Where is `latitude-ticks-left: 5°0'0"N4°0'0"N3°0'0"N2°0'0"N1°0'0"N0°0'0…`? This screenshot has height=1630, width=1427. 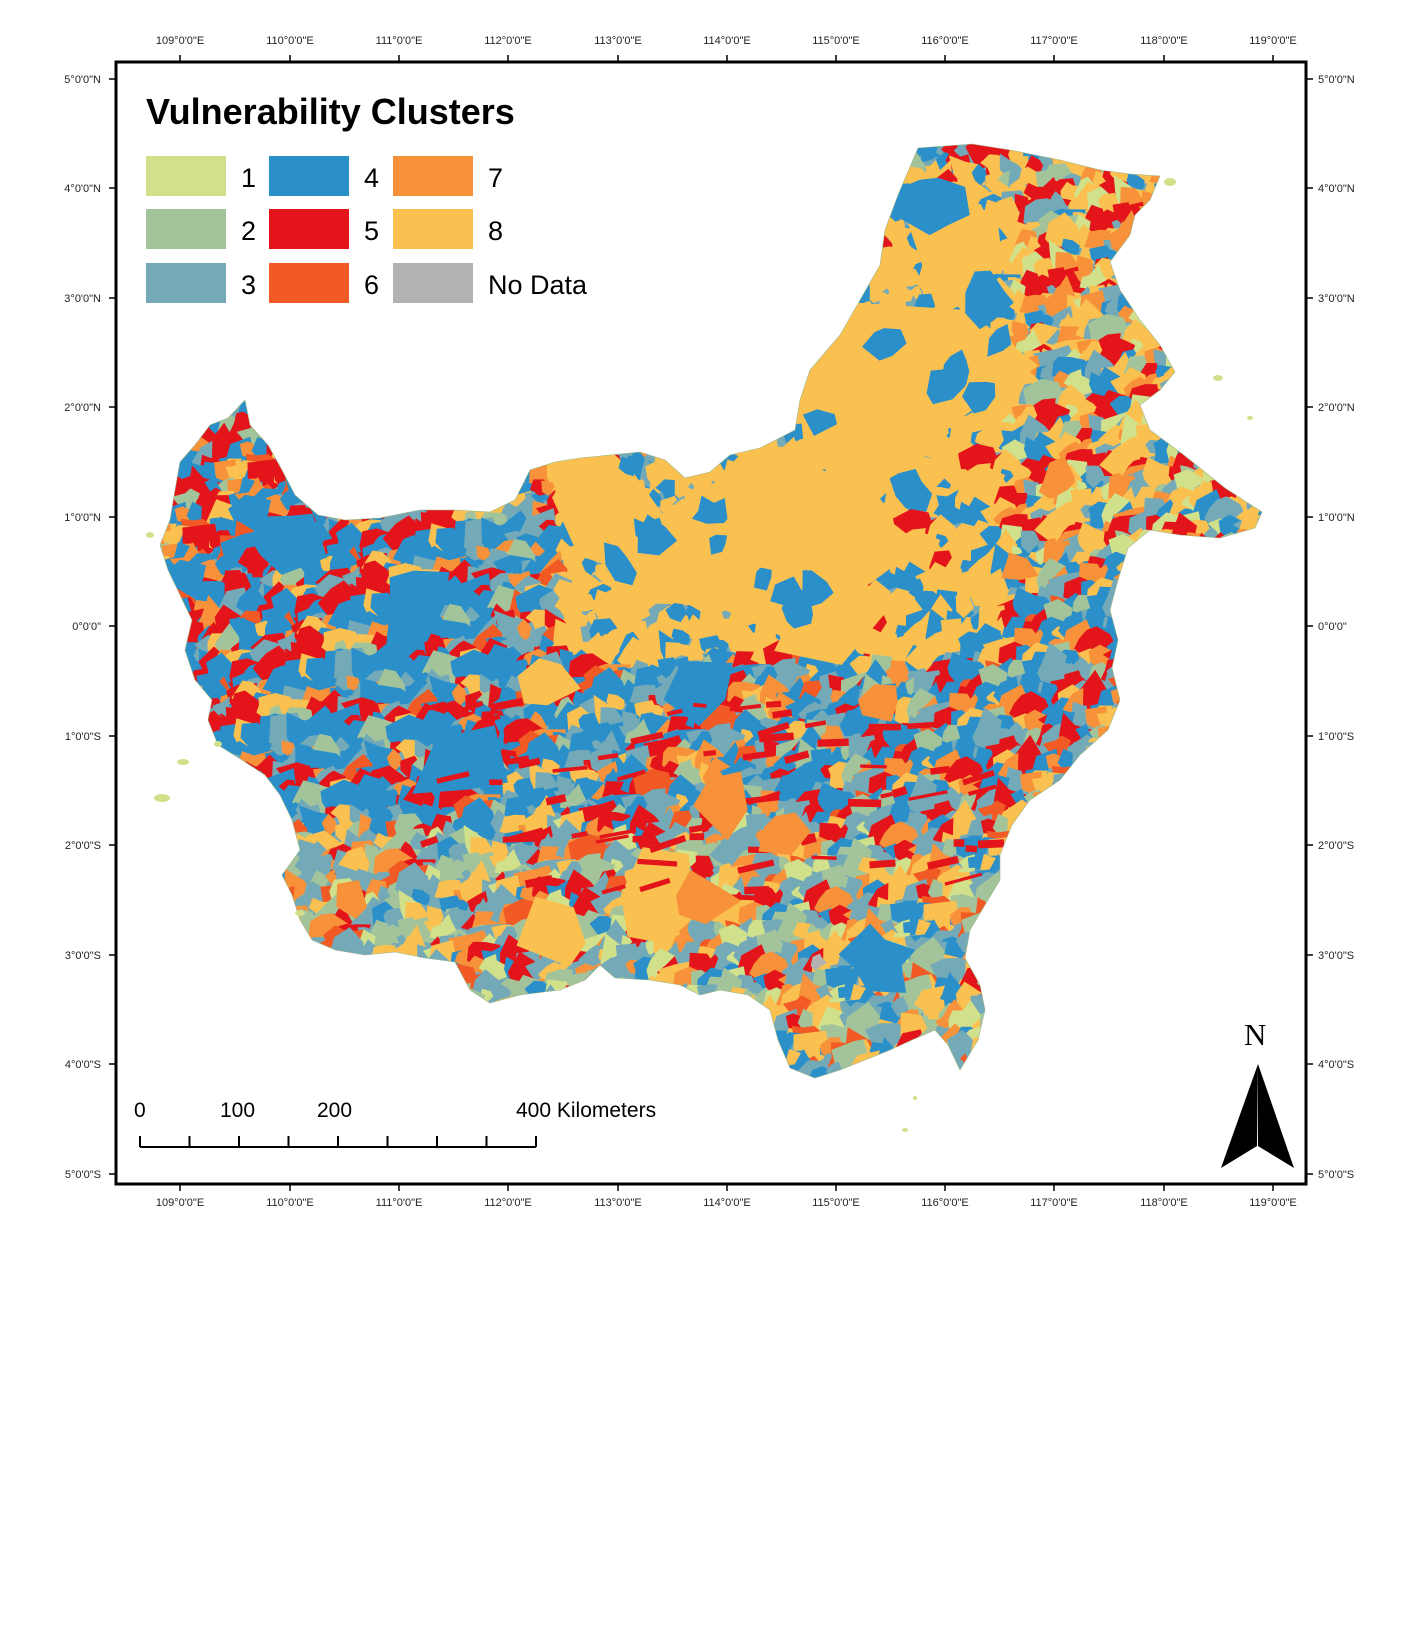 latitude-ticks-left: 5°0'0"N4°0'0"N3°0'0"N2°0'0"N1°0'0"N0°0'0… is located at coordinates (90, 627).